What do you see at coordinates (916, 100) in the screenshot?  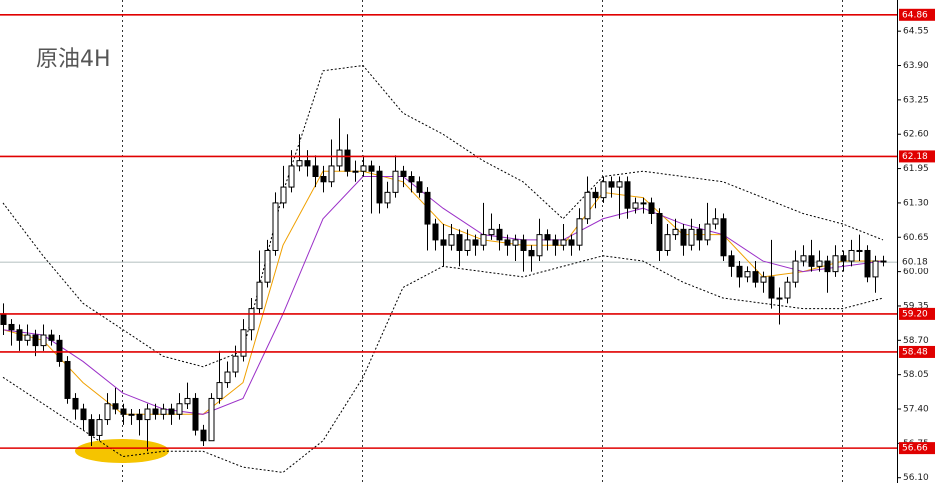 I see `y-tick-label: 63.25` at bounding box center [916, 100].